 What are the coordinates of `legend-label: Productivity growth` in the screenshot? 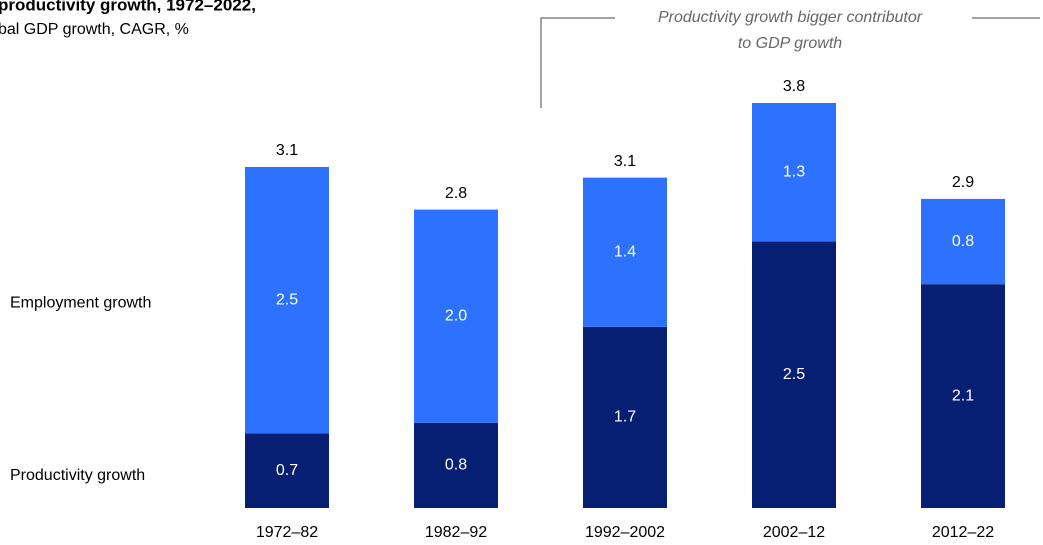 It's located at (77, 475).